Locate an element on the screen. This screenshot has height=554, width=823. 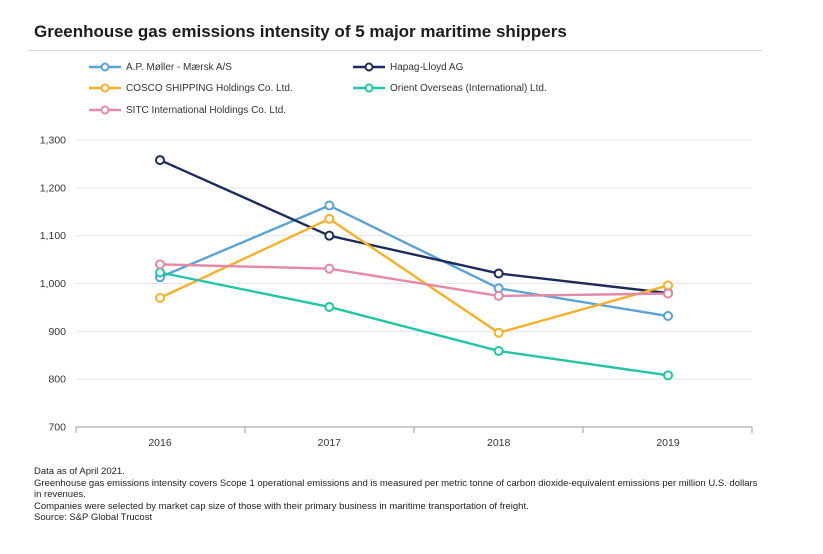
y-tick-label: 700 is located at coordinates (57, 428).